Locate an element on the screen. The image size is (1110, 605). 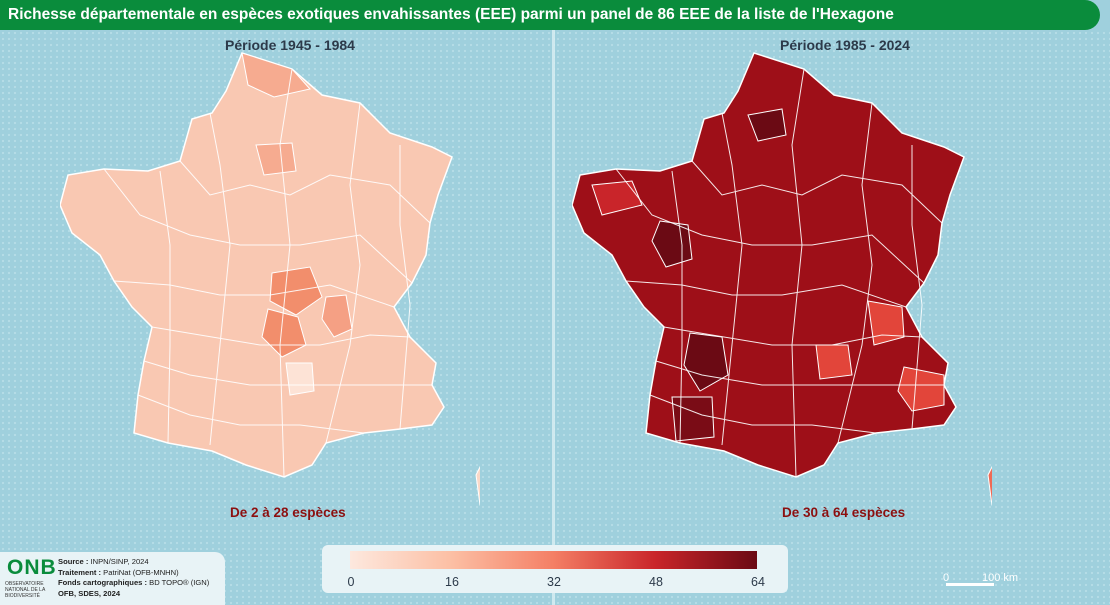
department-highlight-gironde is located at coordinates (706, 362).